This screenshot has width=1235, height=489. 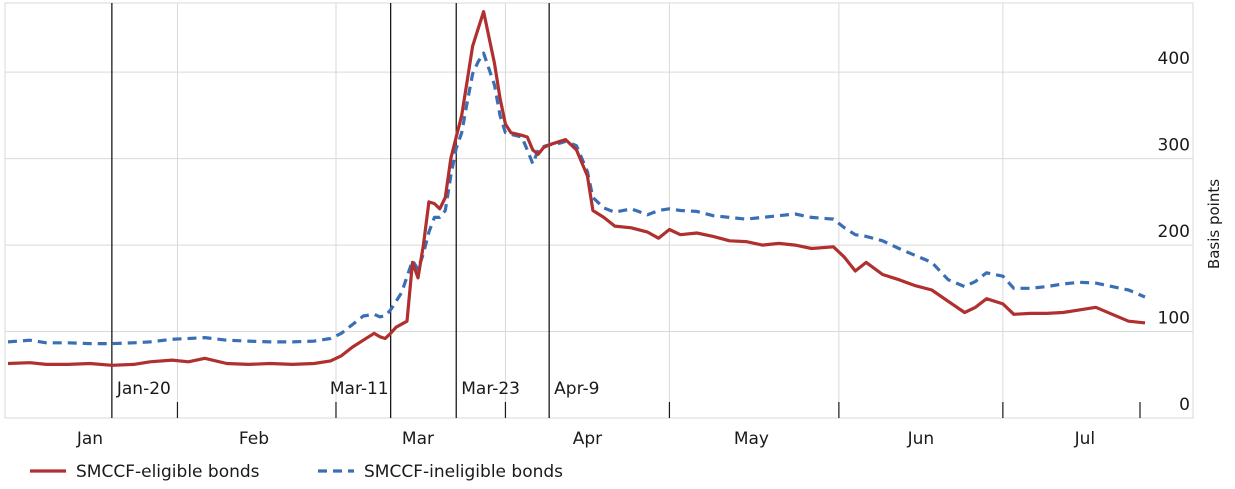 I want to click on x-tick-label: May, so click(x=751, y=439).